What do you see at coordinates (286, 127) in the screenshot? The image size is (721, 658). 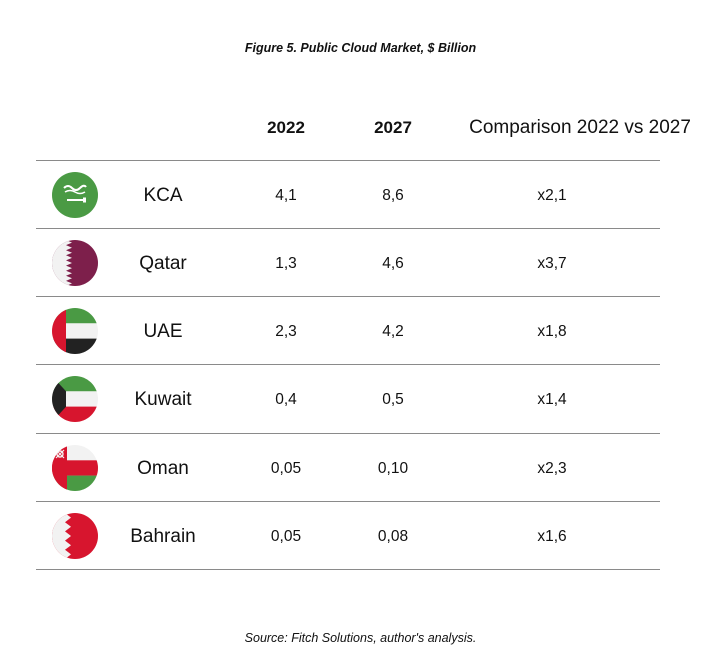 I see `header-2022: 2022` at bounding box center [286, 127].